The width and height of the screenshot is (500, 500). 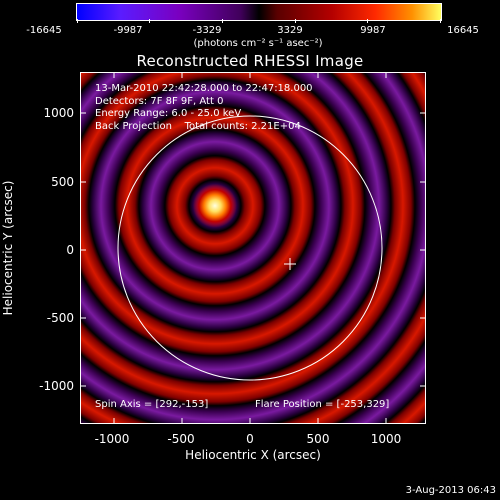 I want to click on colorbar-tick-label: -3329, so click(x=207, y=30).